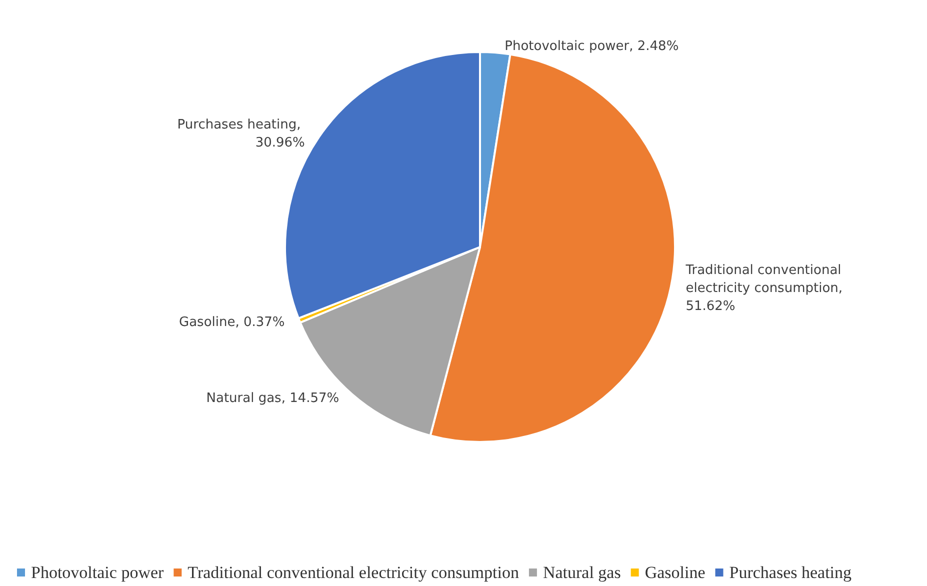 This screenshot has height=586, width=927. I want to click on data-label: Purchases heating, 30.96%, so click(241, 133).